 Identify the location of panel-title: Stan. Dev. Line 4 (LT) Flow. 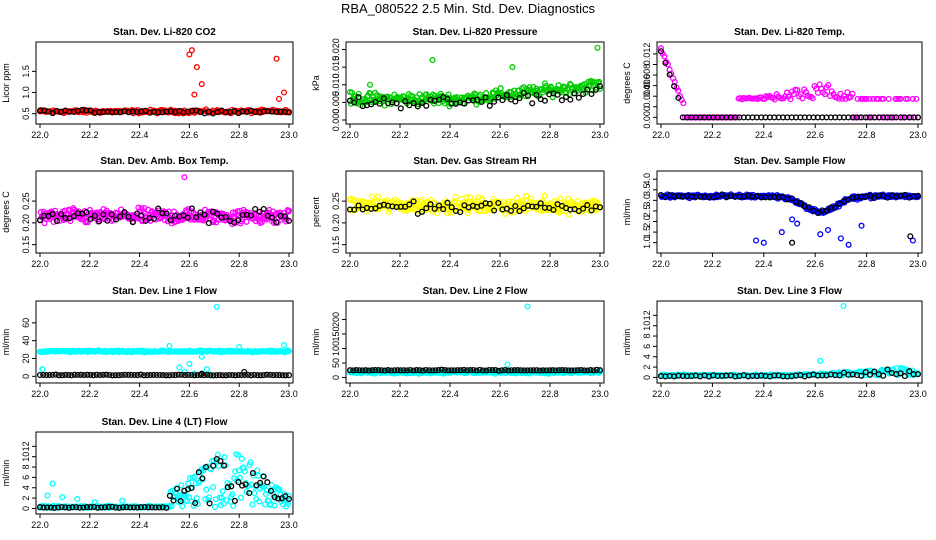
(165, 422).